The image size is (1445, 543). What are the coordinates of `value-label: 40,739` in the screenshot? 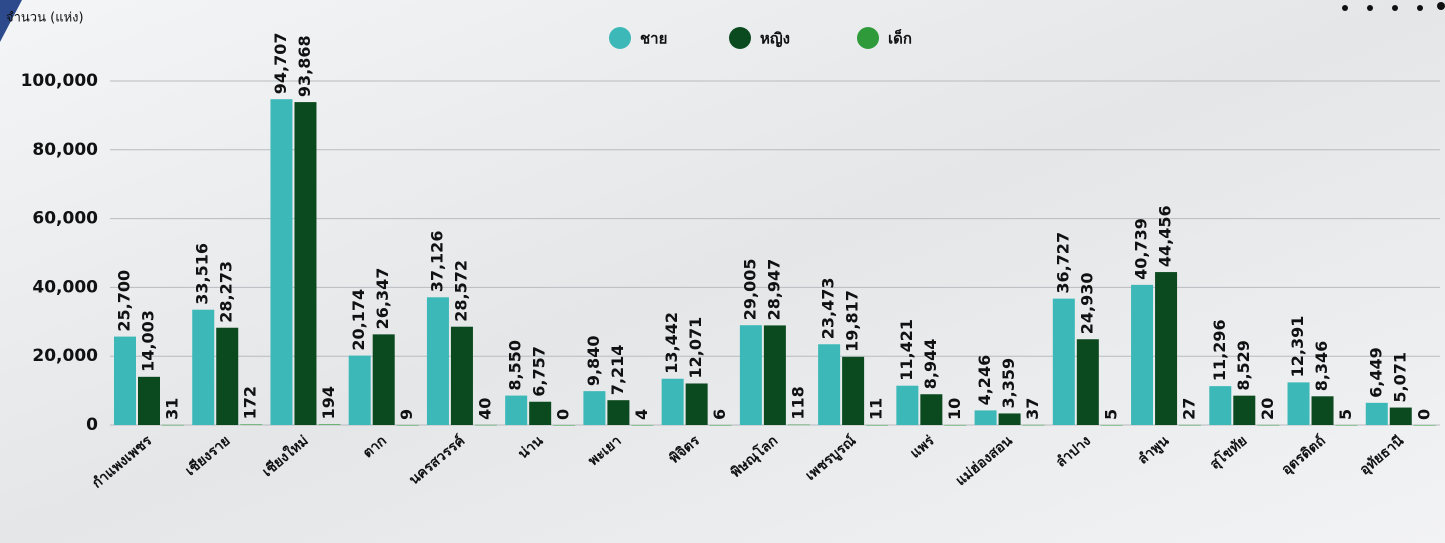 It's located at (1141, 249).